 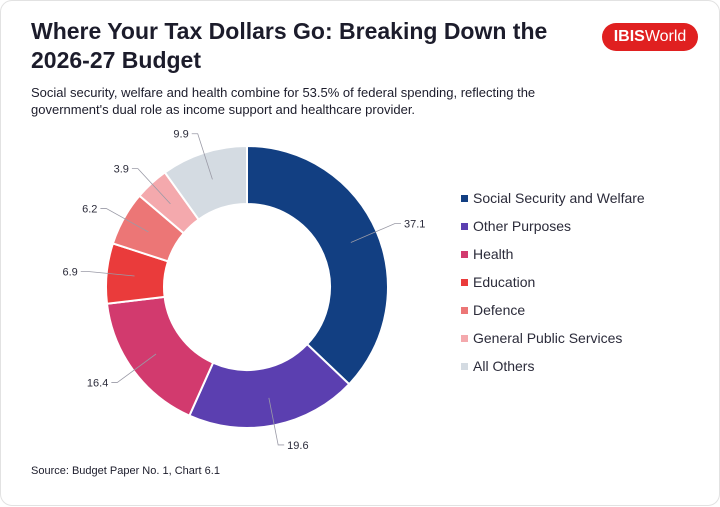 I want to click on legend-item-2: Health, so click(x=553, y=257).